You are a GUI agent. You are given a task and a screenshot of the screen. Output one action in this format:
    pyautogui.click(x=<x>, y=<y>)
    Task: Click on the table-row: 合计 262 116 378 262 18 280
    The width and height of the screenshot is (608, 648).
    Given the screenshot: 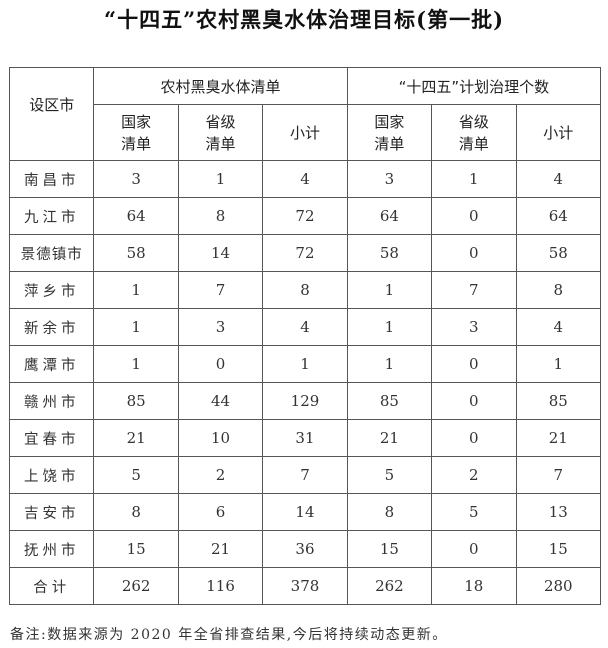 What is the action you would take?
    pyautogui.click(x=305, y=586)
    